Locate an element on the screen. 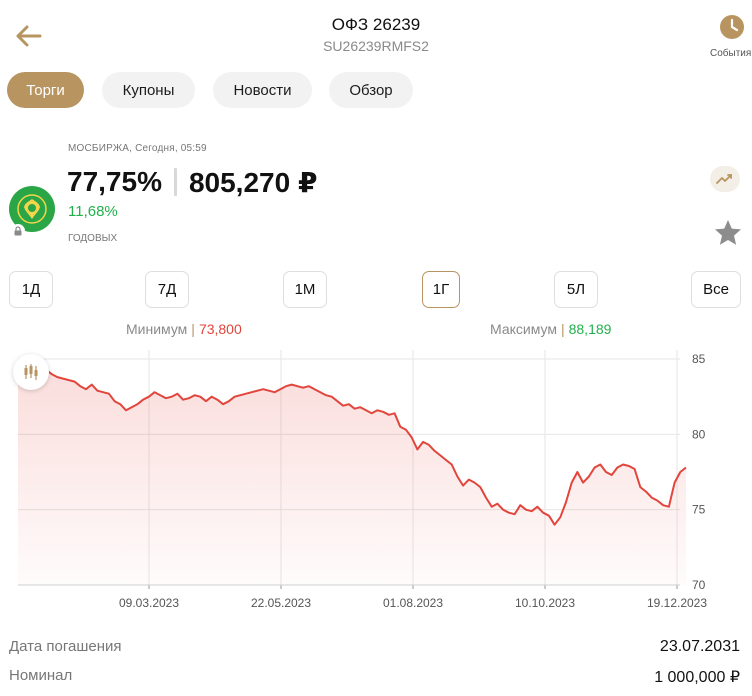  period-7d: 7Д is located at coordinates (167, 289).